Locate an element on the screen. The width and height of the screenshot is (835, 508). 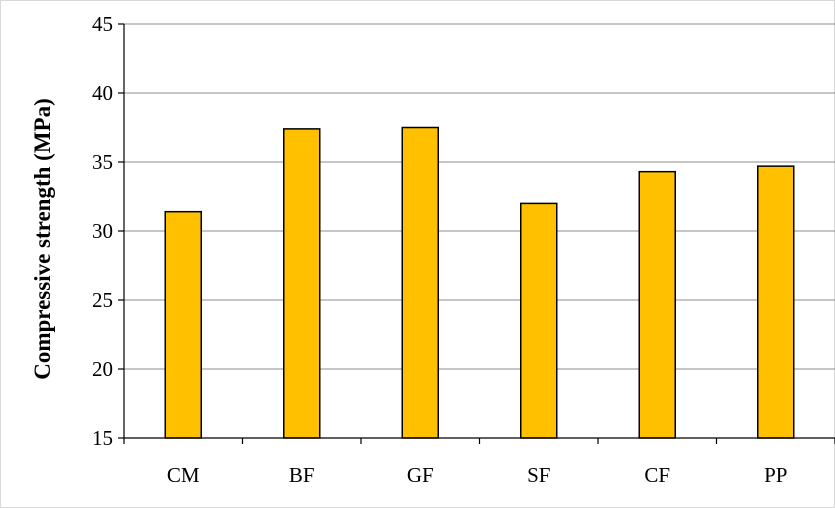
y-tick-label-1: 20 is located at coordinates (102, 369).